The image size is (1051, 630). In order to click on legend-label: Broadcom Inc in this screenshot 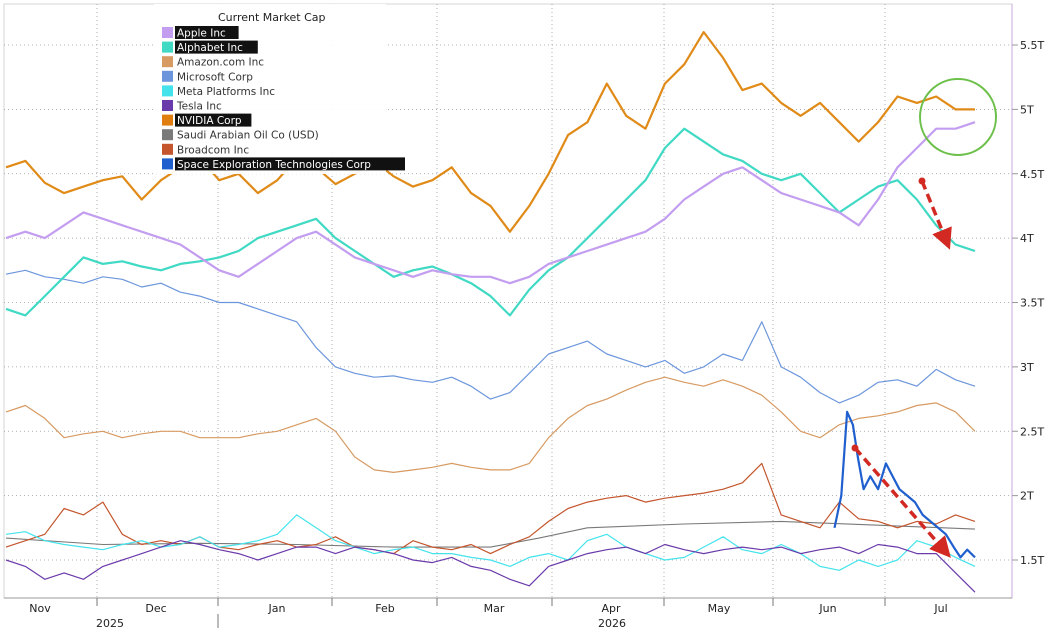, I will do `click(213, 150)`.